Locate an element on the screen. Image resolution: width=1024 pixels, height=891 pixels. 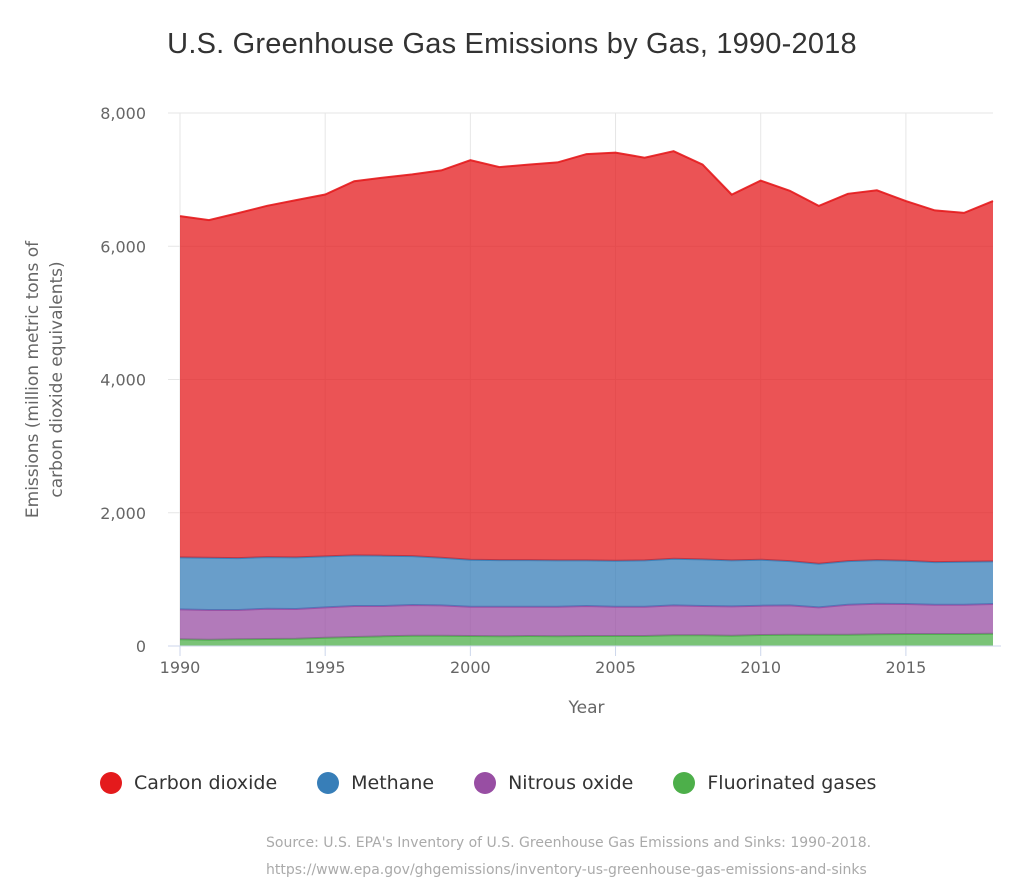
y-tick-label: 4,000 is located at coordinates (123, 380).